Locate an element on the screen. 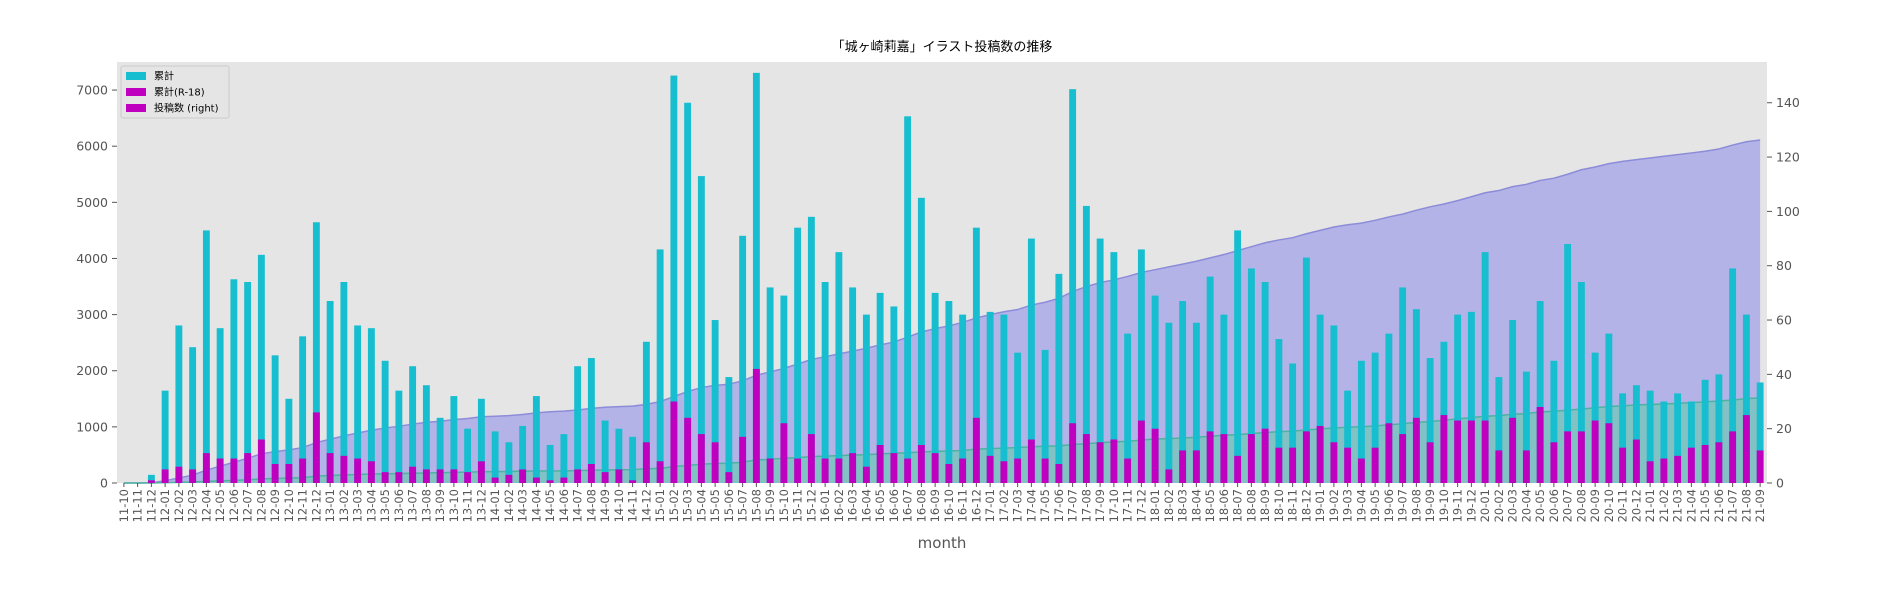  x-tick-label: 15-12 is located at coordinates (811, 505).